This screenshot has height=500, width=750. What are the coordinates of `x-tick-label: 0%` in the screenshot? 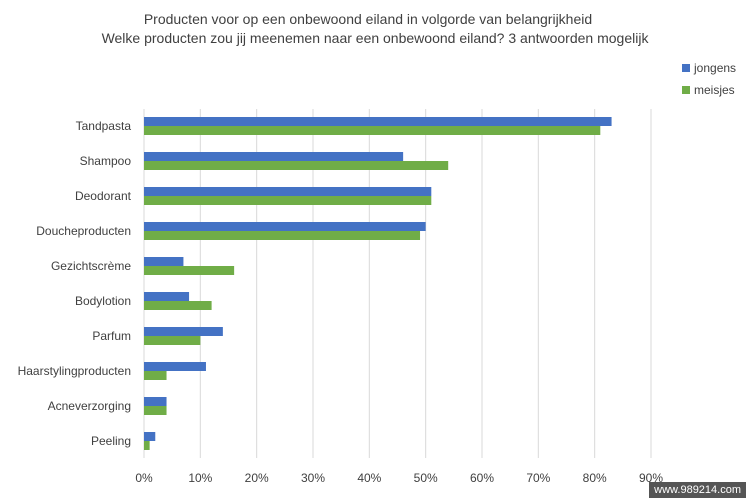 It's located at (144, 478).